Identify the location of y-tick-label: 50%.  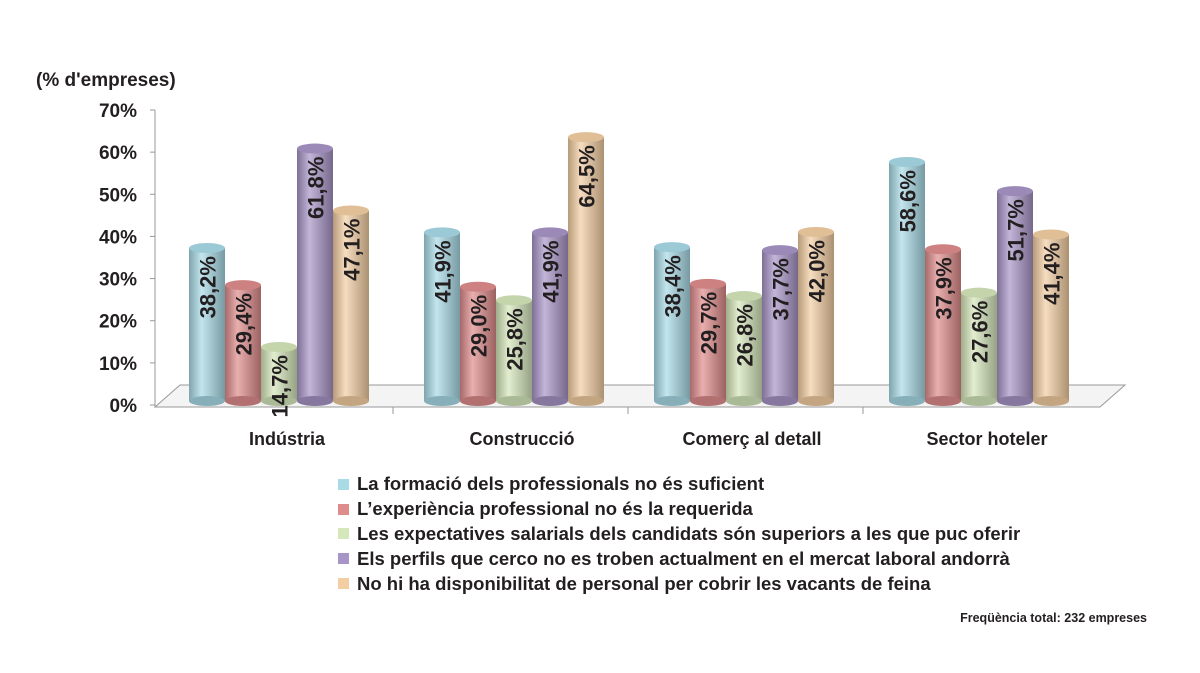
(118, 195).